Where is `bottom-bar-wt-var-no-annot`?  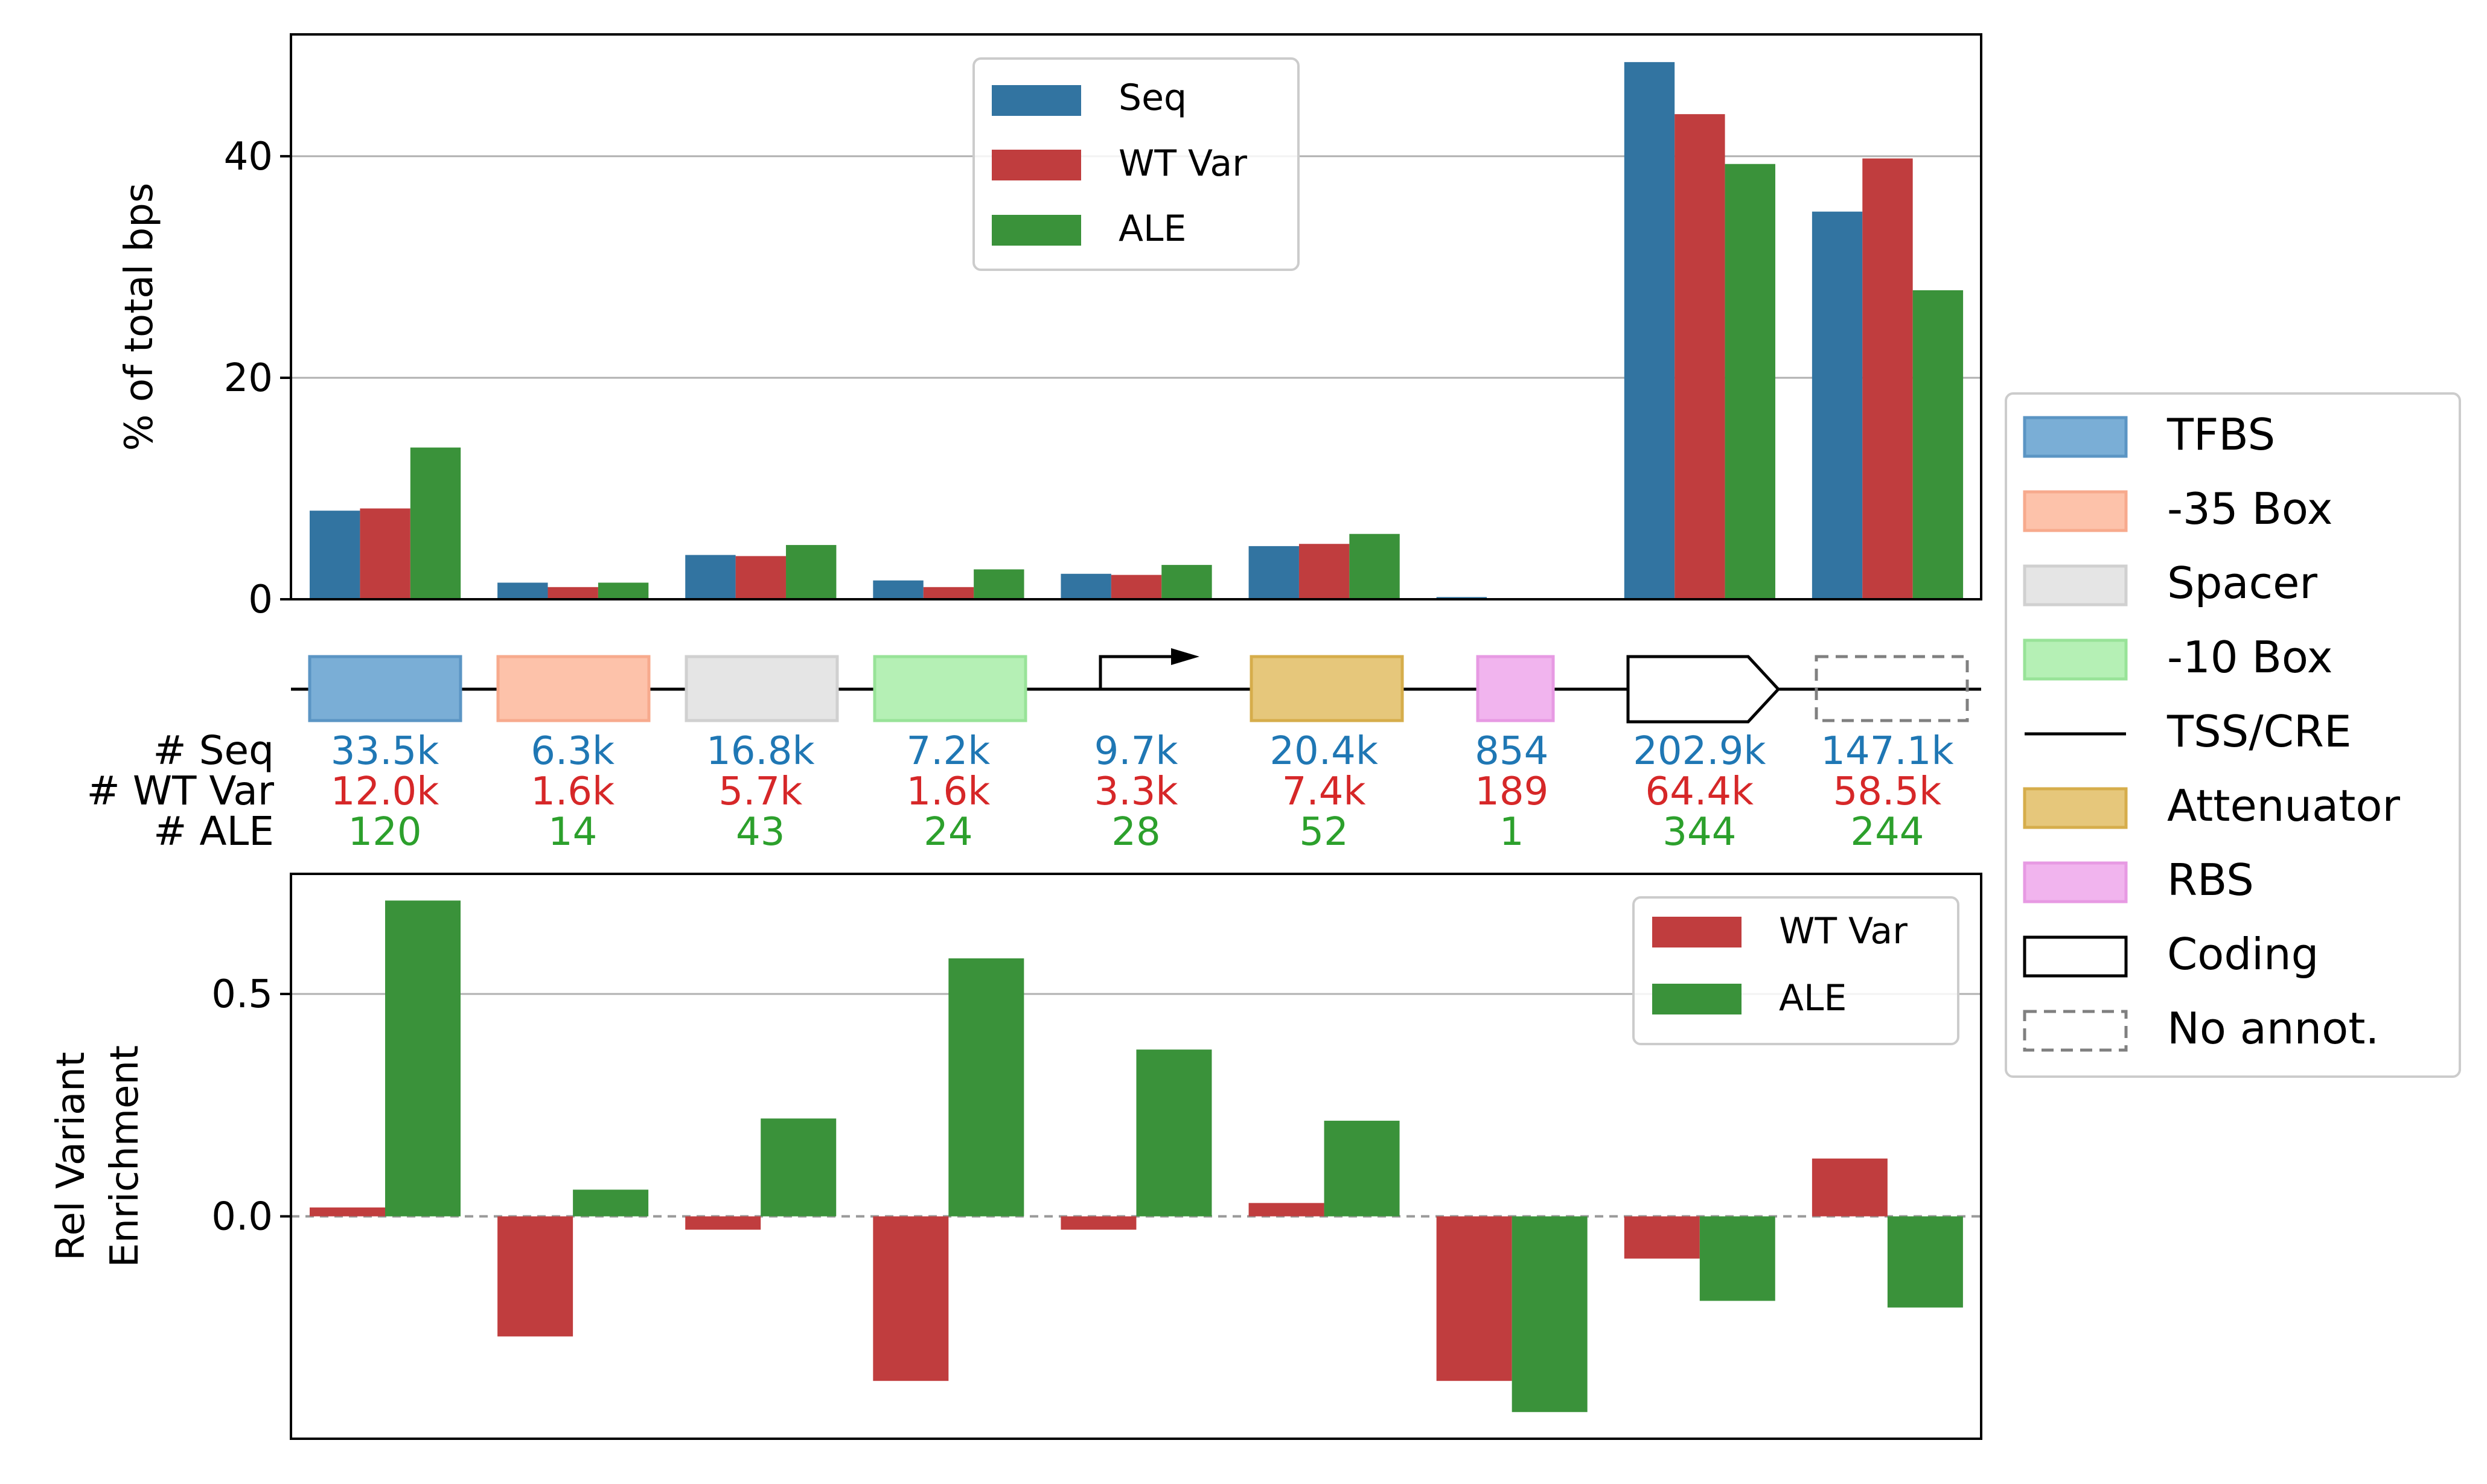 bottom-bar-wt-var-no-annot is located at coordinates (1850, 1188).